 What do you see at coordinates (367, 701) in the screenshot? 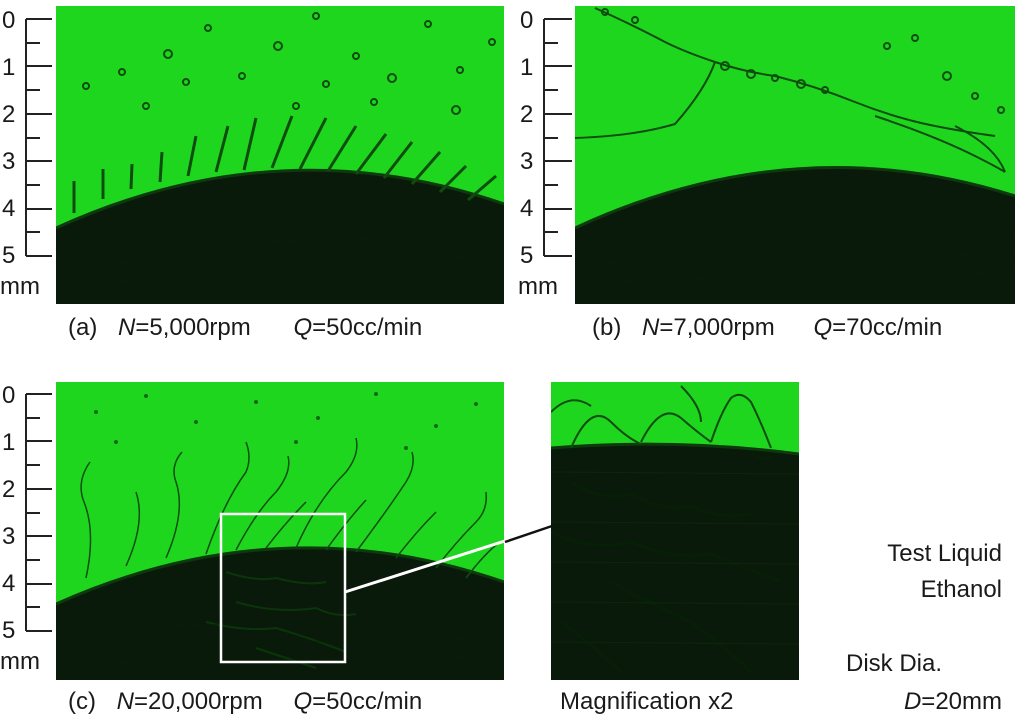
I see `caption-c-q-value: =50cc/min` at bounding box center [367, 701].